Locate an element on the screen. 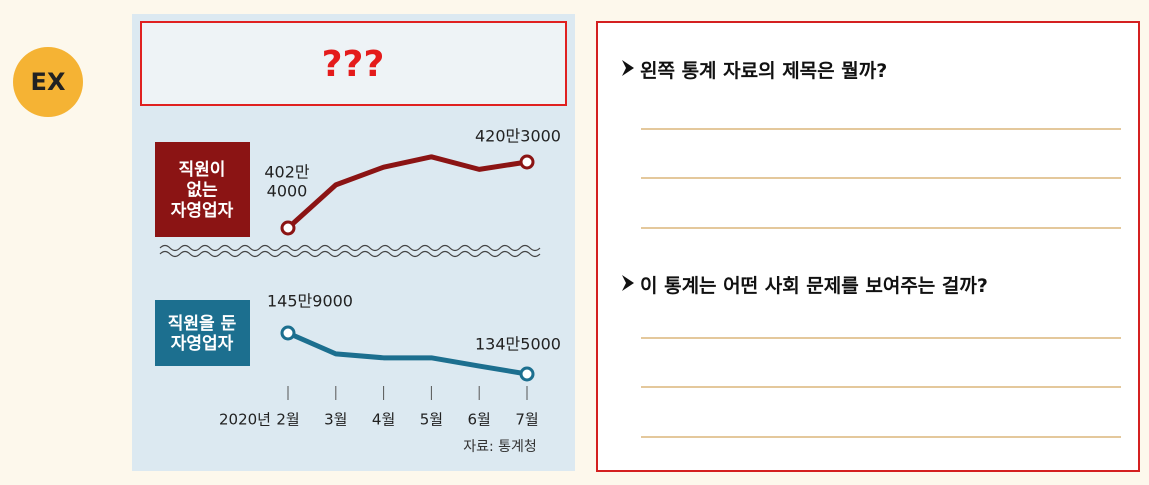 The height and width of the screenshot is (485, 1149). x-tick-label: 6월 is located at coordinates (479, 420).